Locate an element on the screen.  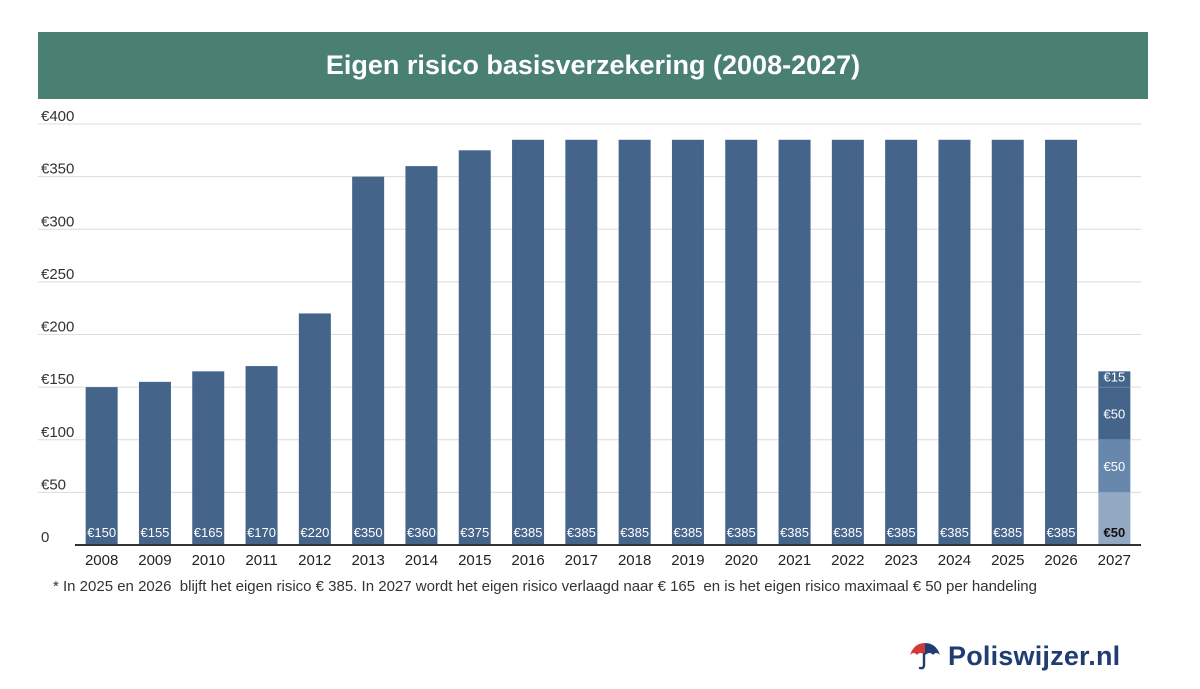
x-tick-label: 2014 is located at coordinates (421, 560).